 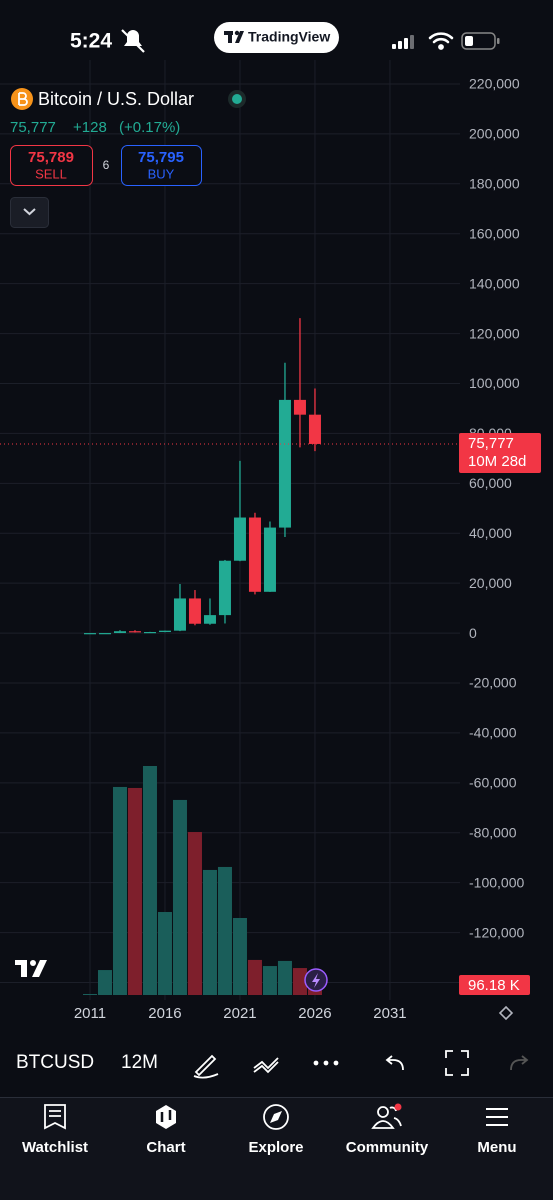 I want to click on x-tick-label: 2011, so click(x=90, y=1013).